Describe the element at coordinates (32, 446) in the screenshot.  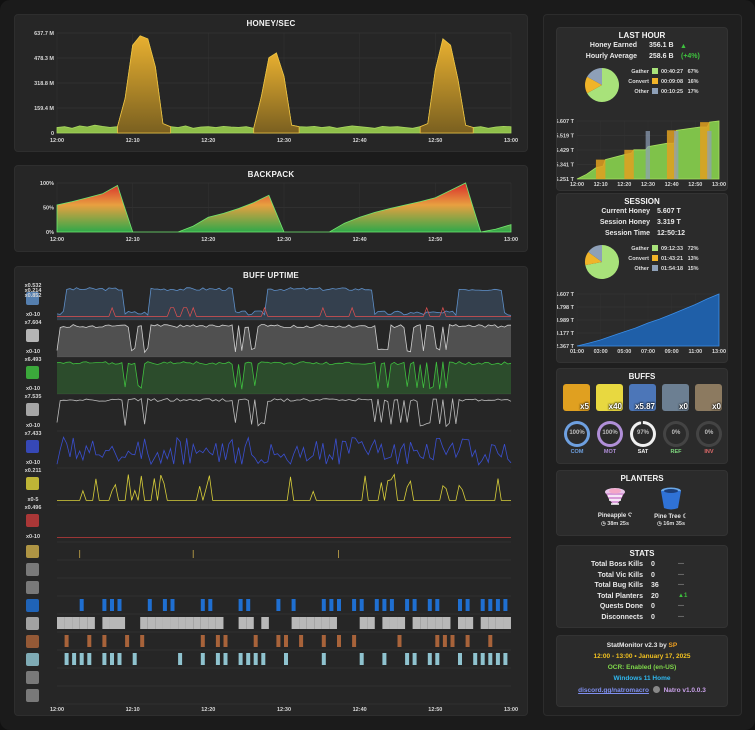
I see `baby-love-icon` at that location.